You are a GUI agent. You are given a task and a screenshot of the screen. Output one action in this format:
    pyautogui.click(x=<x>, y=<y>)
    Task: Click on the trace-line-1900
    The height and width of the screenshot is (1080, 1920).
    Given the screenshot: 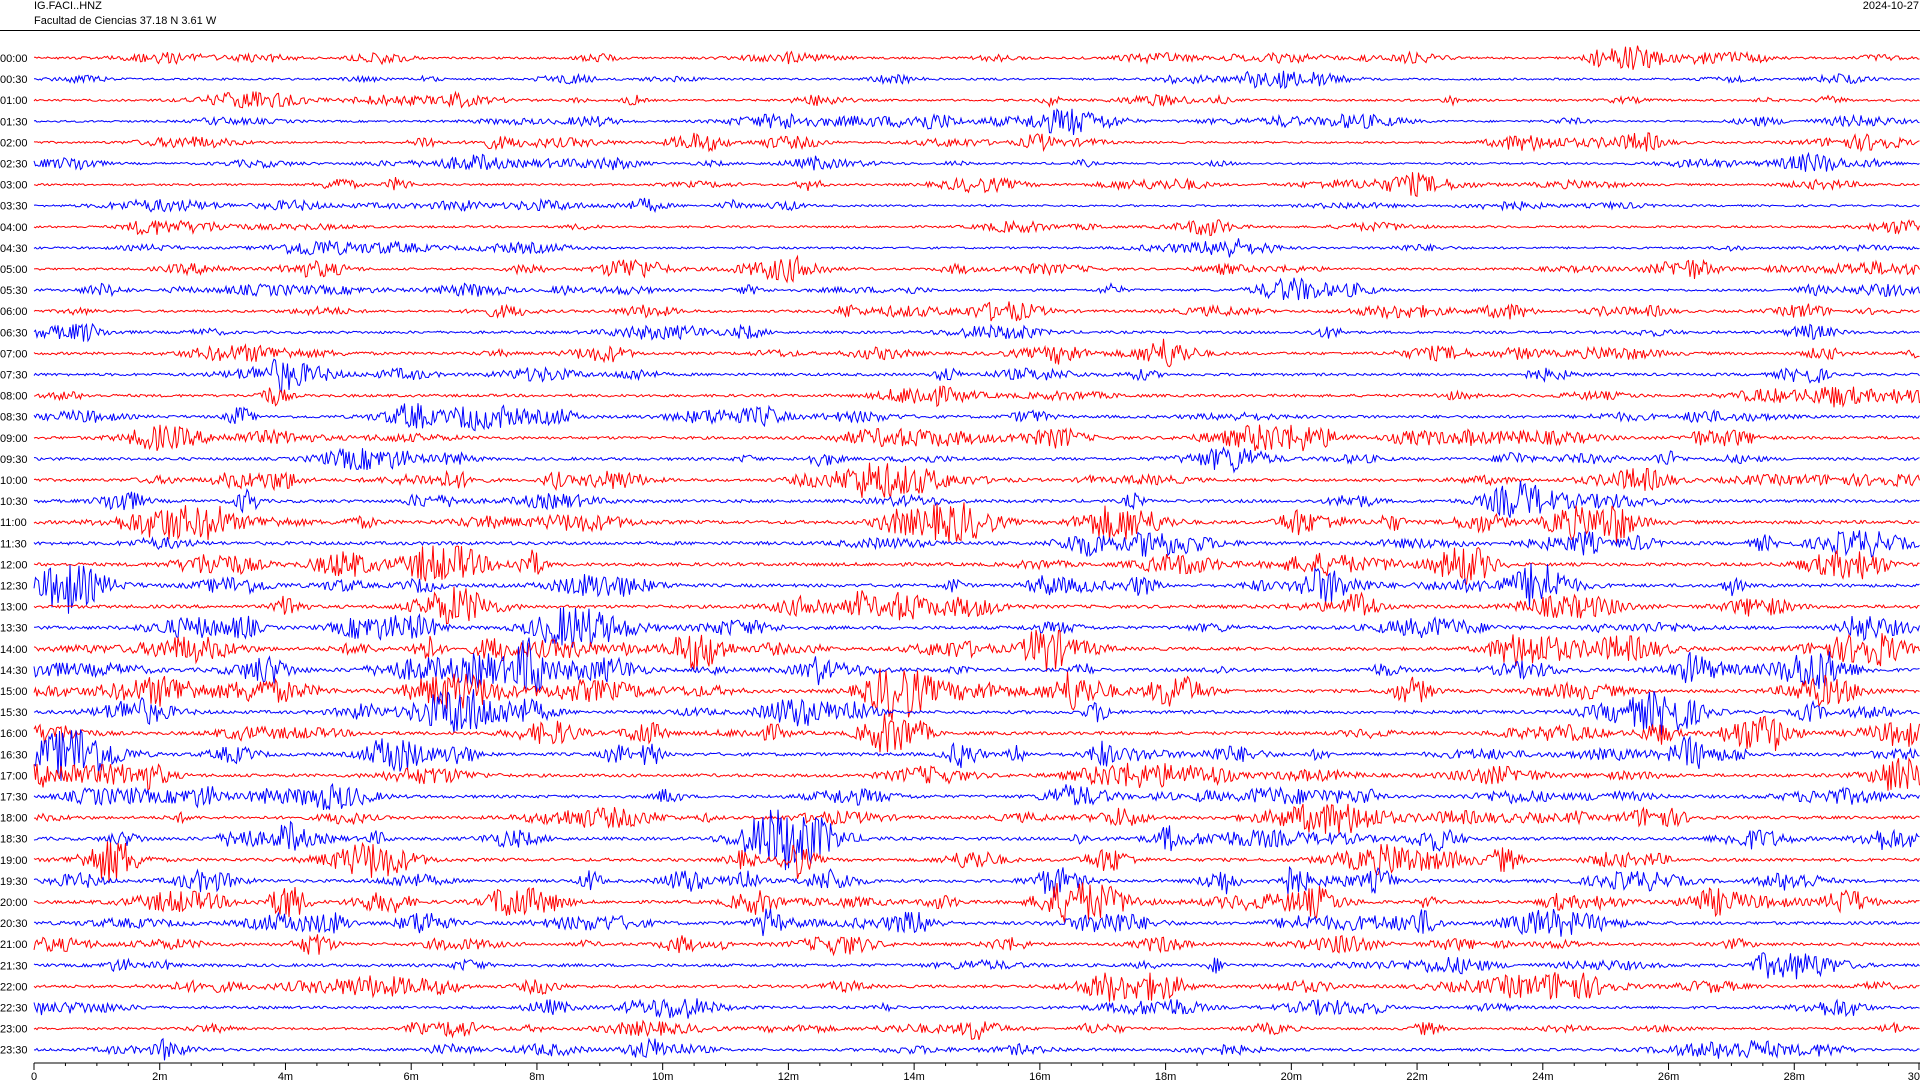 What is the action you would take?
    pyautogui.click(x=976, y=862)
    